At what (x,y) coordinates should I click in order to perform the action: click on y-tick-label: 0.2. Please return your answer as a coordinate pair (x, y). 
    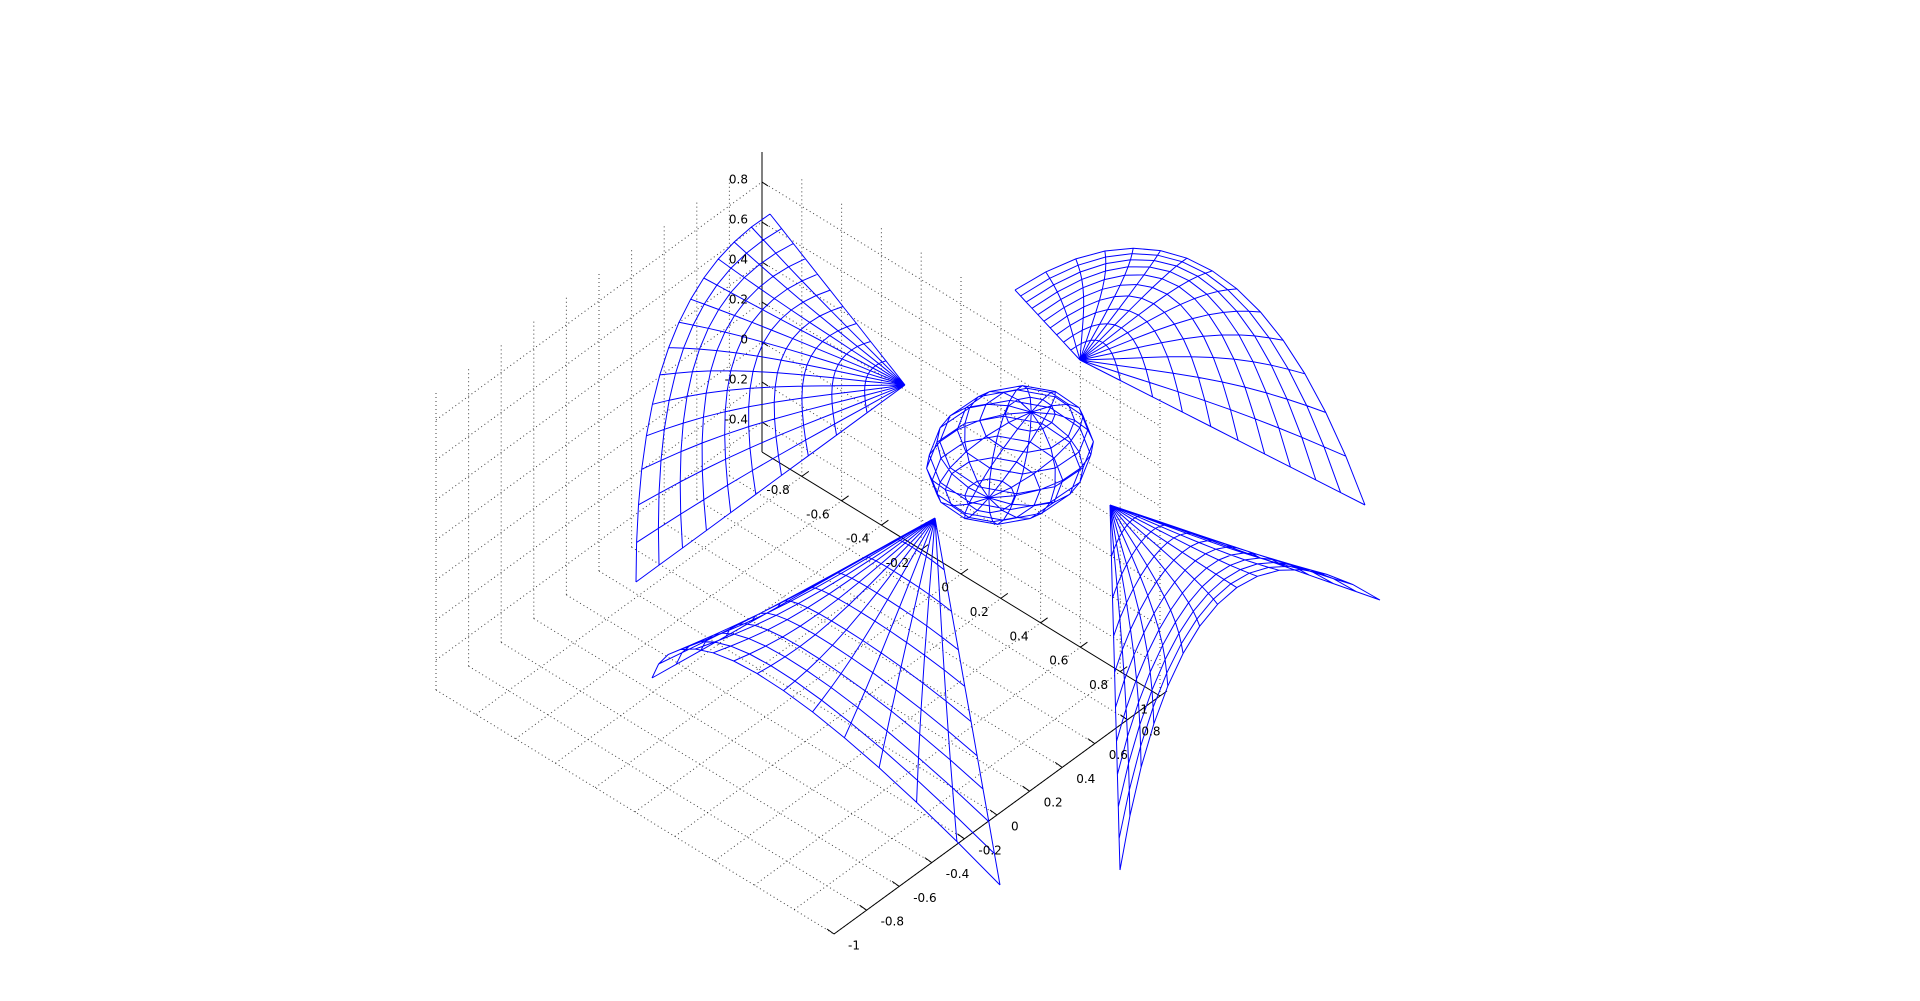
    Looking at the image, I should click on (1053, 803).